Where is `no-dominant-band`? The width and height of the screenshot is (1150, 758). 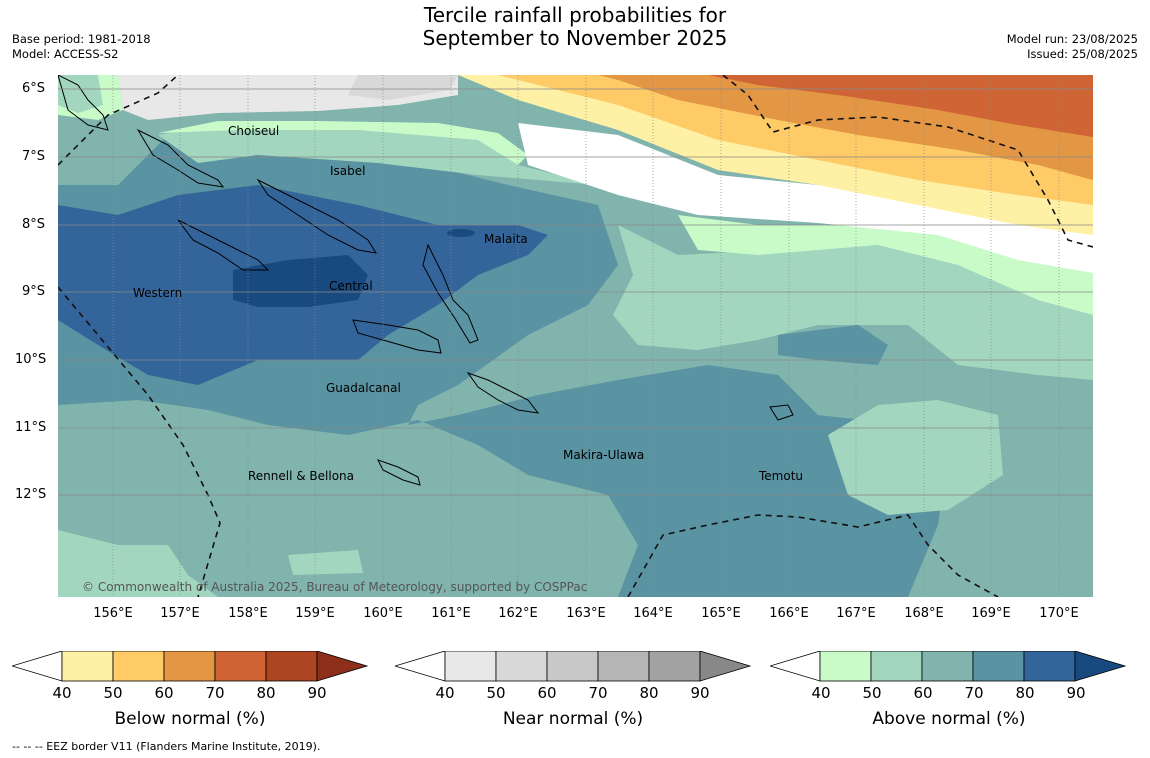
no-dominant-band is located at coordinates (805, 198).